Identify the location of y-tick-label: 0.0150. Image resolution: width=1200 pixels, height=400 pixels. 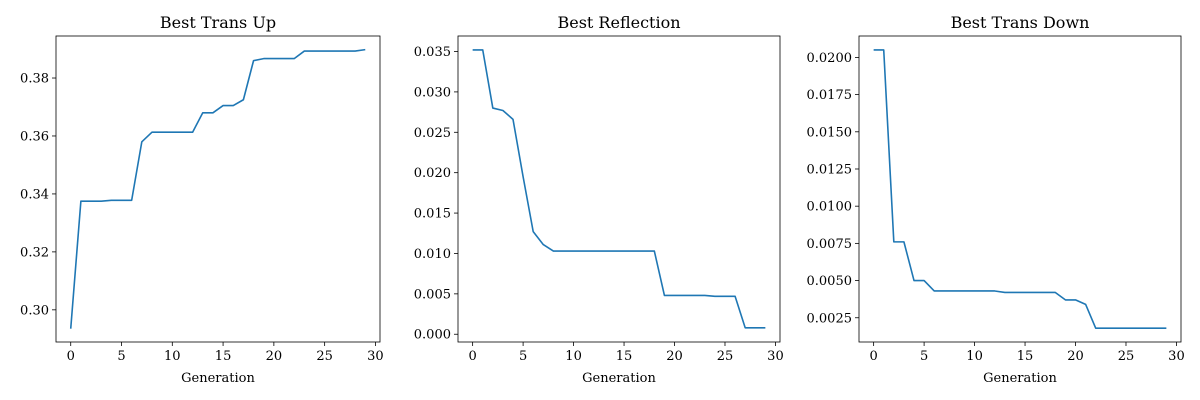
(830, 132).